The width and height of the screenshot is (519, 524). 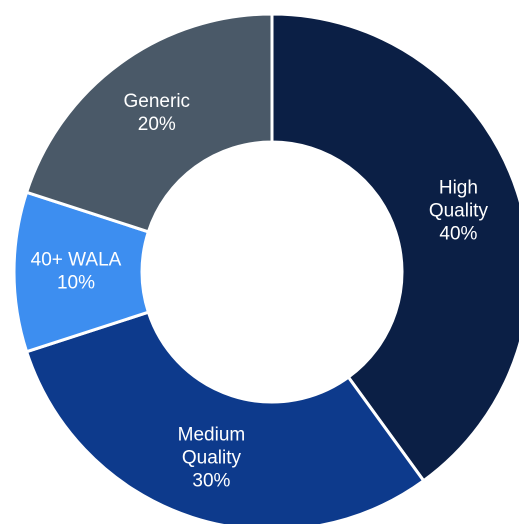 What do you see at coordinates (157, 124) in the screenshot?
I see `slice-label-3-line-1: 20%` at bounding box center [157, 124].